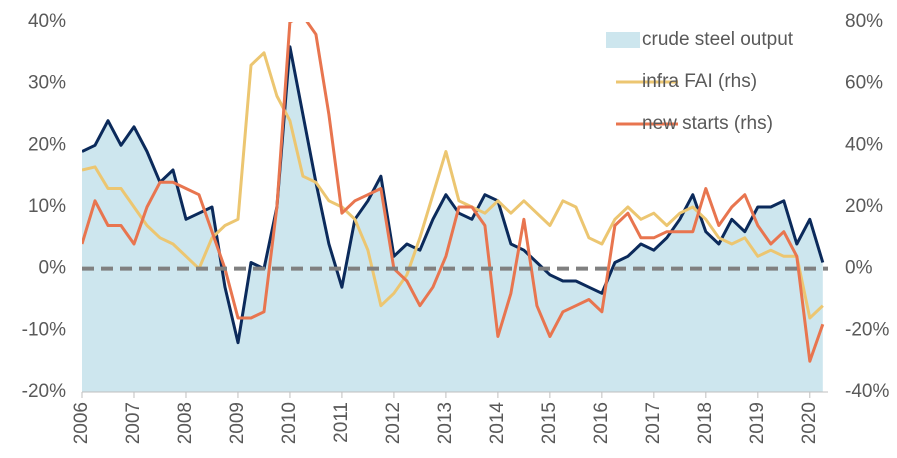  Describe the element at coordinates (699, 81) in the screenshot. I see `legend-label: infra FAI (rhs)` at that location.